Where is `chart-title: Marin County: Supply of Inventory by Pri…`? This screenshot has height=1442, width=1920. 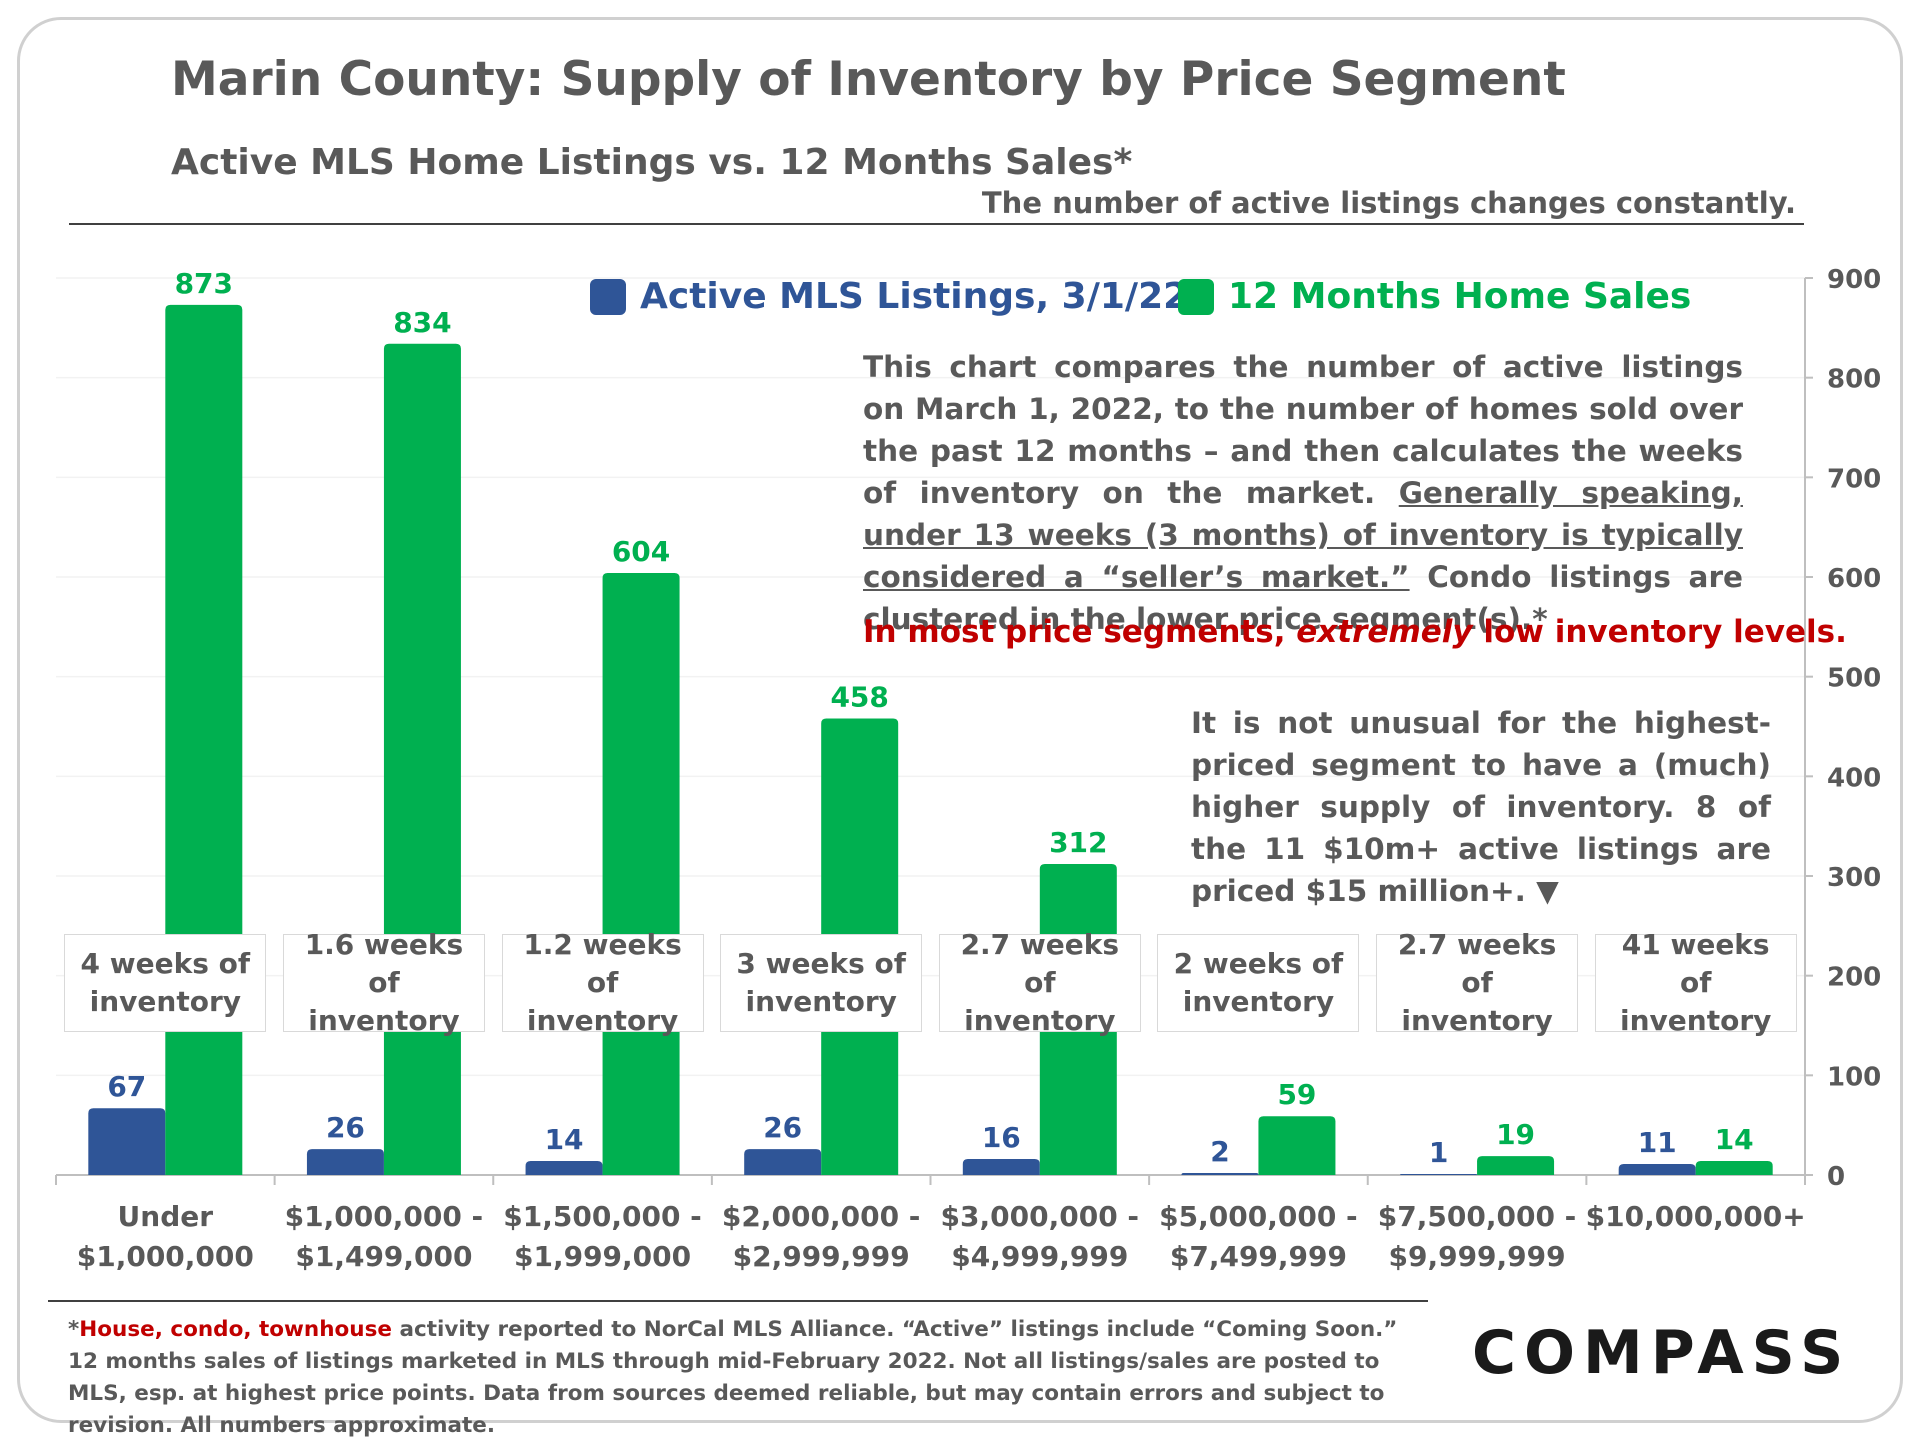 chart-title: Marin County: Supply of Inventory by Pri… is located at coordinates (868, 79).